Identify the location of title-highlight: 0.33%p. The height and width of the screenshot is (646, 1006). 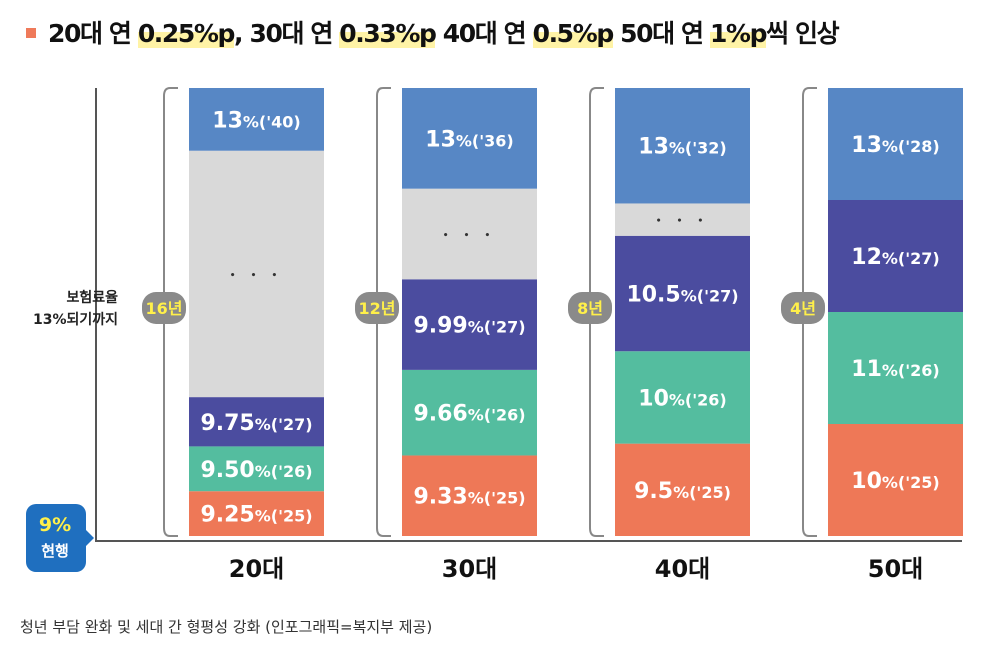
(388, 33).